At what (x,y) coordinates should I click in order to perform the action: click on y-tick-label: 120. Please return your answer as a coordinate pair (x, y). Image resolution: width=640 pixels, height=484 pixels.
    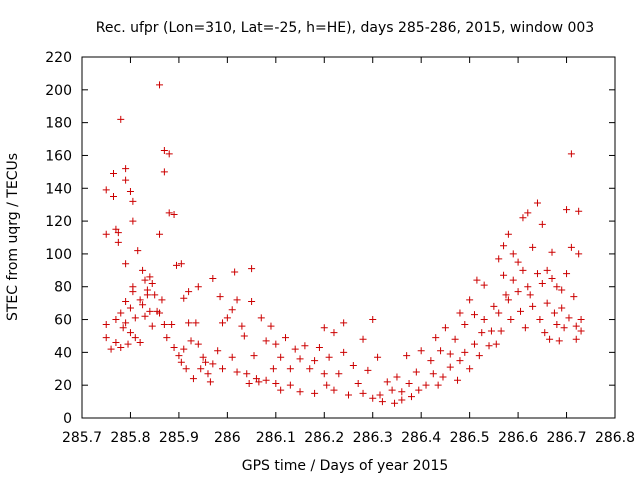
    Looking at the image, I should click on (58, 222).